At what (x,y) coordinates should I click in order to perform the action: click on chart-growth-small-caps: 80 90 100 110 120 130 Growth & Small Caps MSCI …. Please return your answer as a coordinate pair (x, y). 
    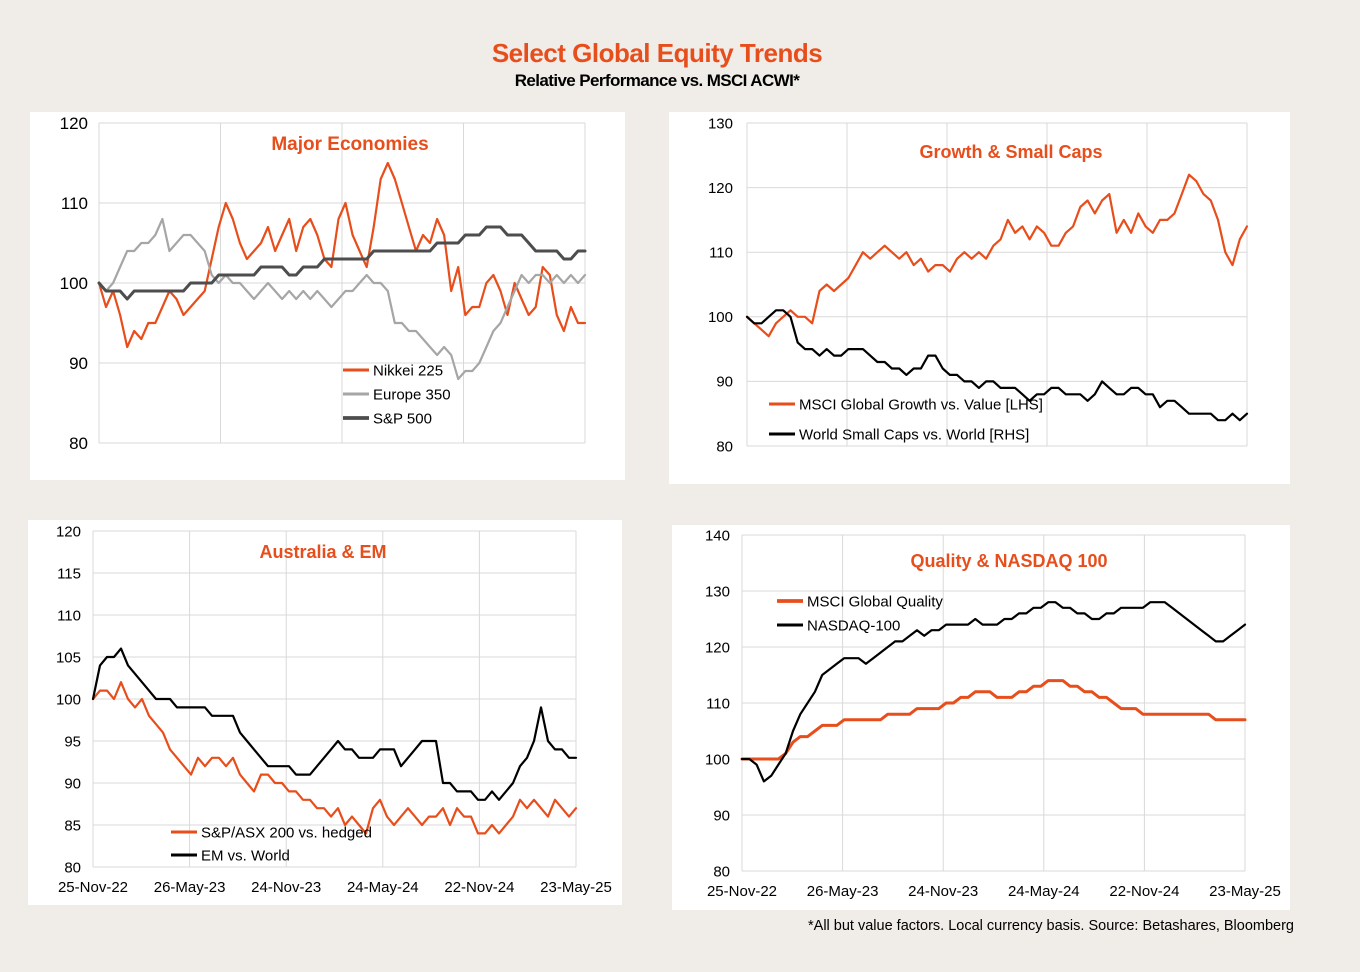
    Looking at the image, I should click on (978, 285).